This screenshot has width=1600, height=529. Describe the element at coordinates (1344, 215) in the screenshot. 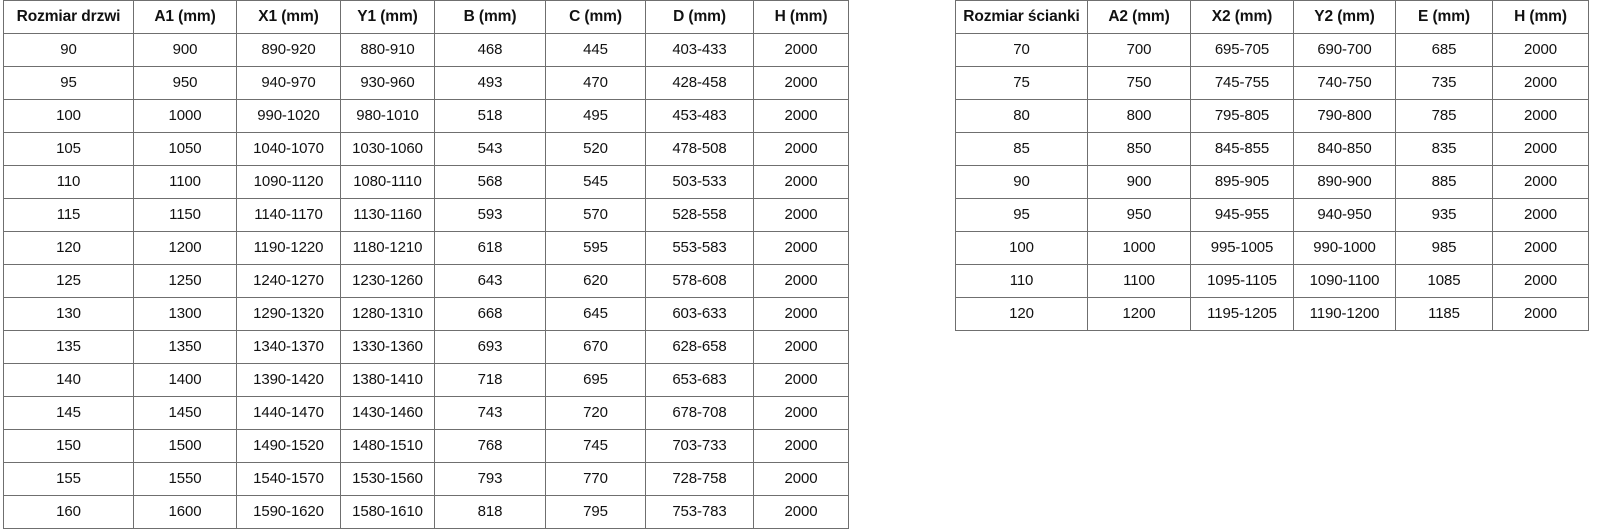

I see `wall-table-cell: 940-950` at that location.